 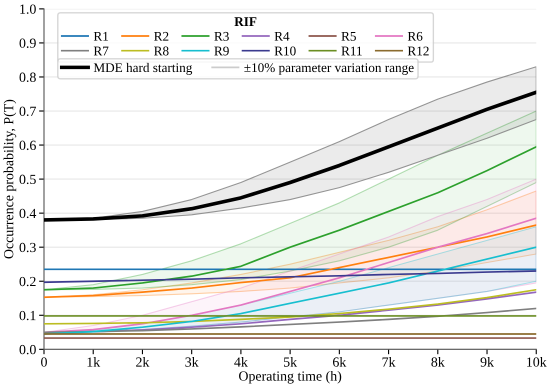 What do you see at coordinates (94, 361) in the screenshot?
I see `x-tick-label: 1k` at bounding box center [94, 361].